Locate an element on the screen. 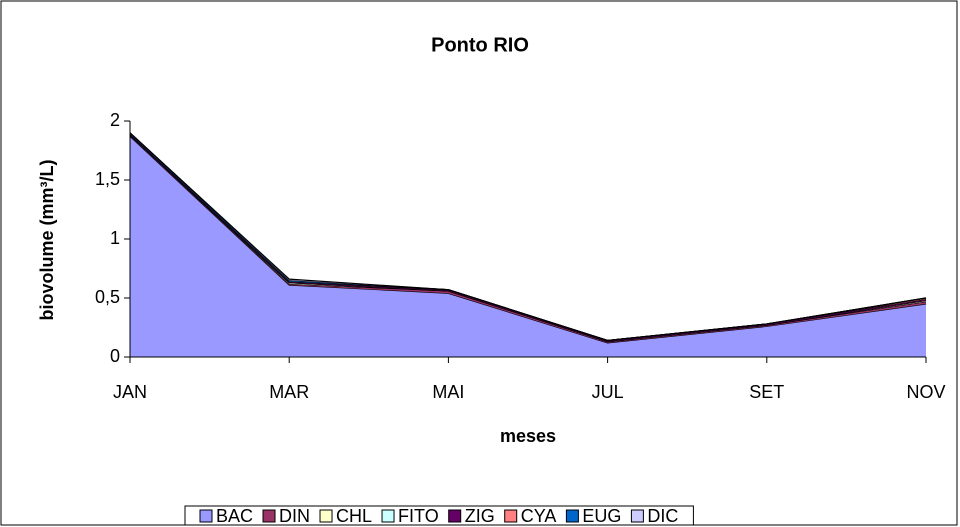 The image size is (960, 527). legend-label: EUG is located at coordinates (601, 516).